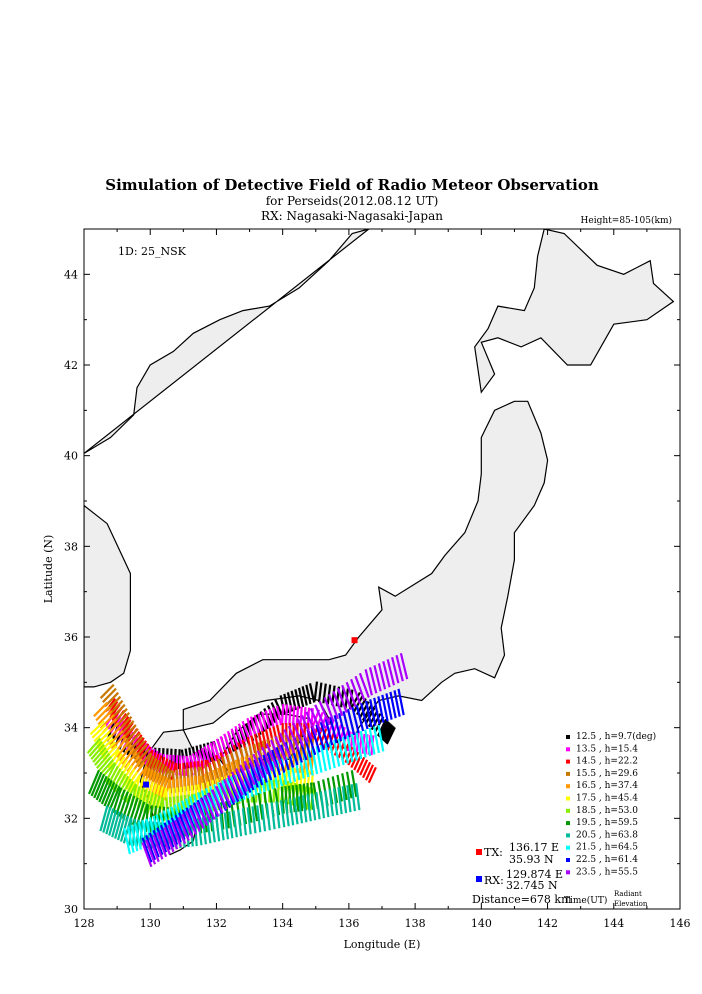 This screenshot has height=994, width=702. What do you see at coordinates (616, 736) in the screenshot?
I see `legend-entry: 12.5 , h=9.7(deg)` at bounding box center [616, 736].